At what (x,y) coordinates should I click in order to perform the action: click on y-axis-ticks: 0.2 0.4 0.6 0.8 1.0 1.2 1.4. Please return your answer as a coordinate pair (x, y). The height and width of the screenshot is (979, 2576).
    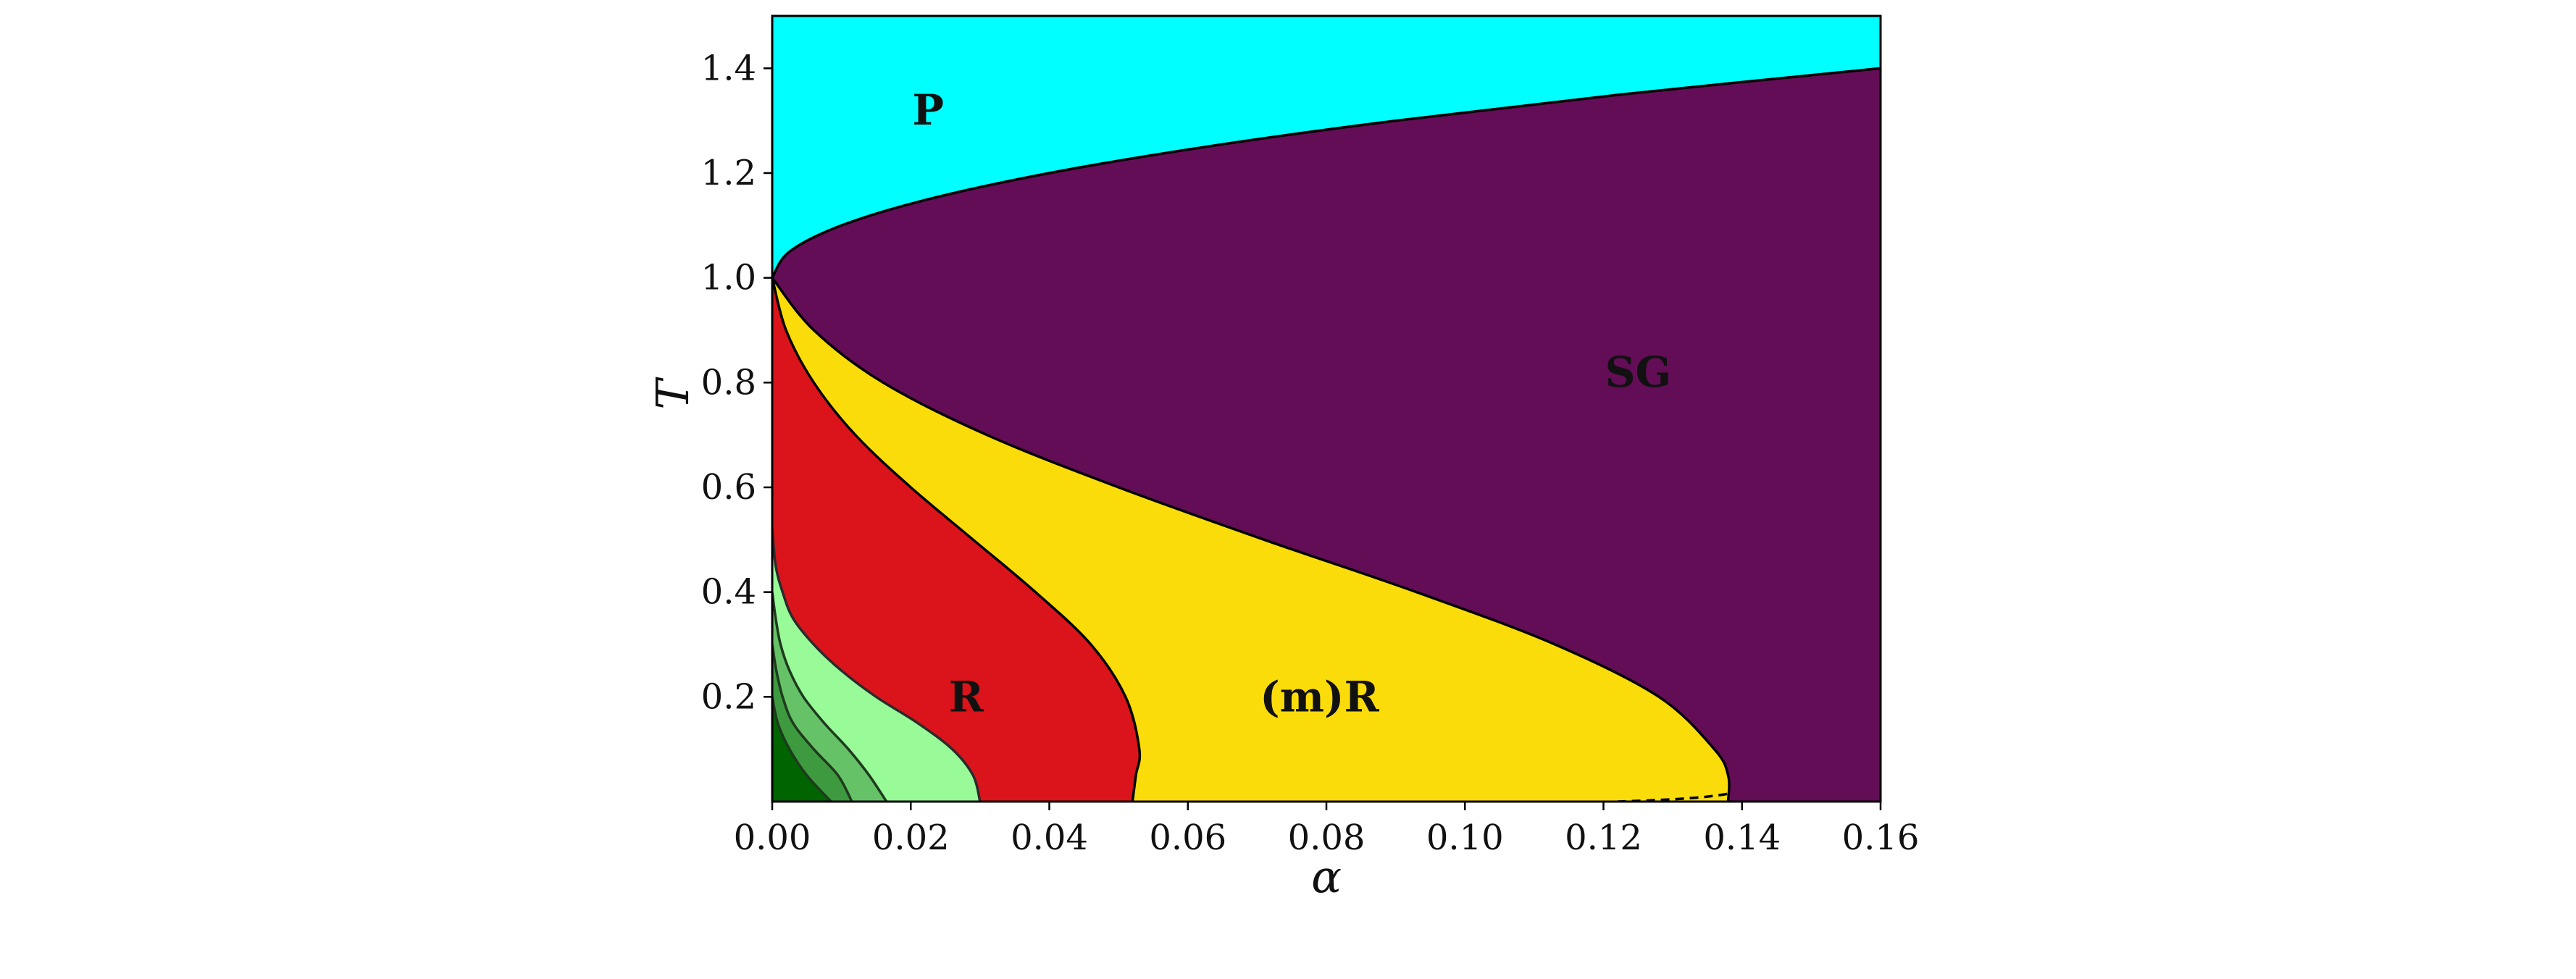
    Looking at the image, I should click on (736, 382).